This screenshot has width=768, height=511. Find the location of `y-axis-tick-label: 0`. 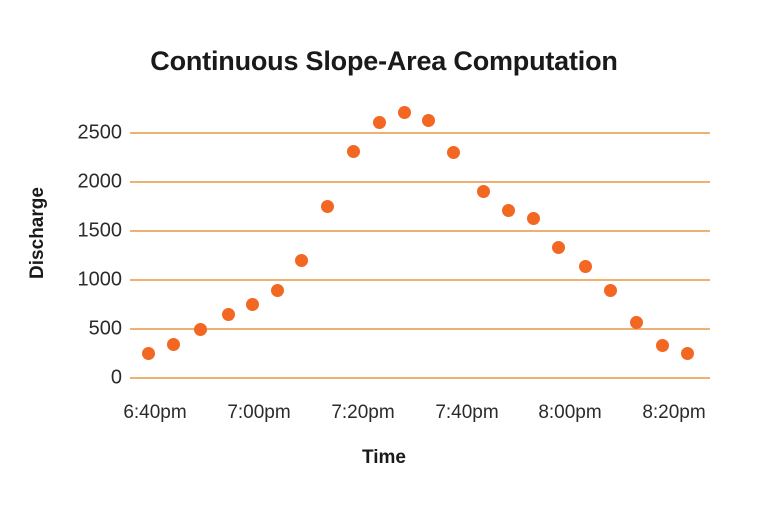

y-axis-tick-label: 0 is located at coordinates (116, 377).